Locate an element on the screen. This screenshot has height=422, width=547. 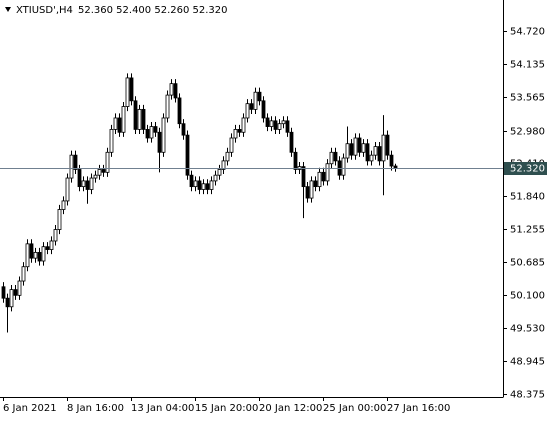
x-tick-label: 13 Jan 04:00 is located at coordinates (162, 408).